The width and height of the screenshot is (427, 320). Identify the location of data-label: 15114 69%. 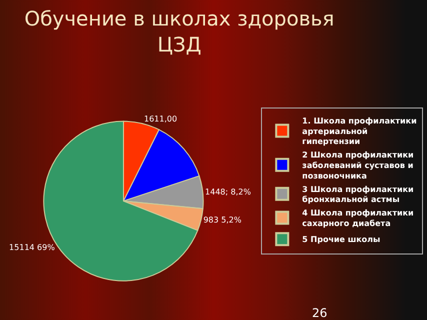
(32, 247).